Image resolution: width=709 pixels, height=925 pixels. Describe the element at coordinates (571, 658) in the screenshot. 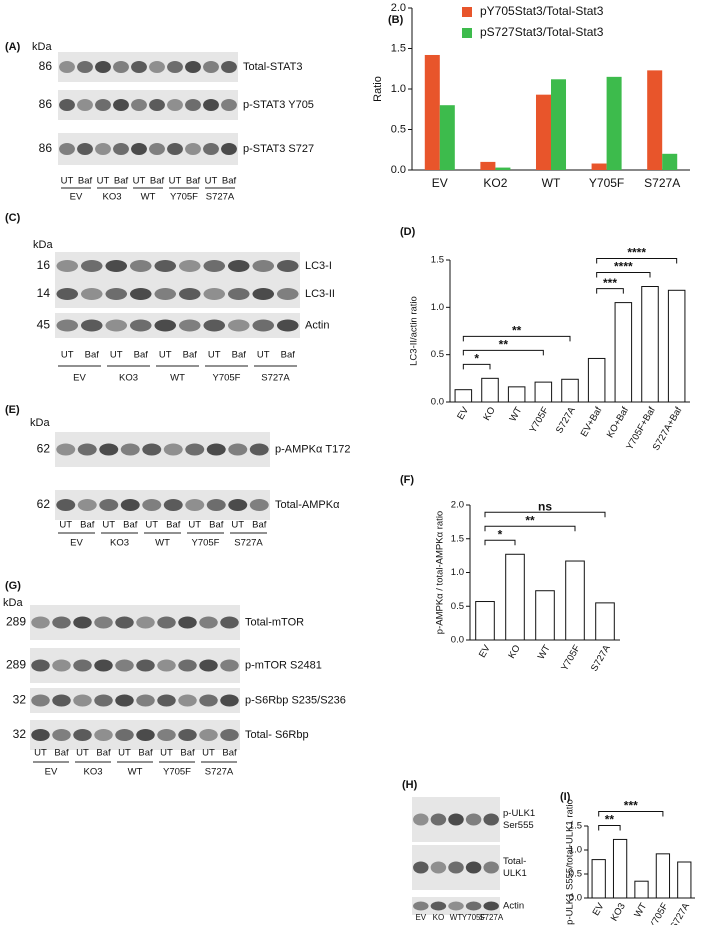

I see `x-tick-label: Y705F` at that location.